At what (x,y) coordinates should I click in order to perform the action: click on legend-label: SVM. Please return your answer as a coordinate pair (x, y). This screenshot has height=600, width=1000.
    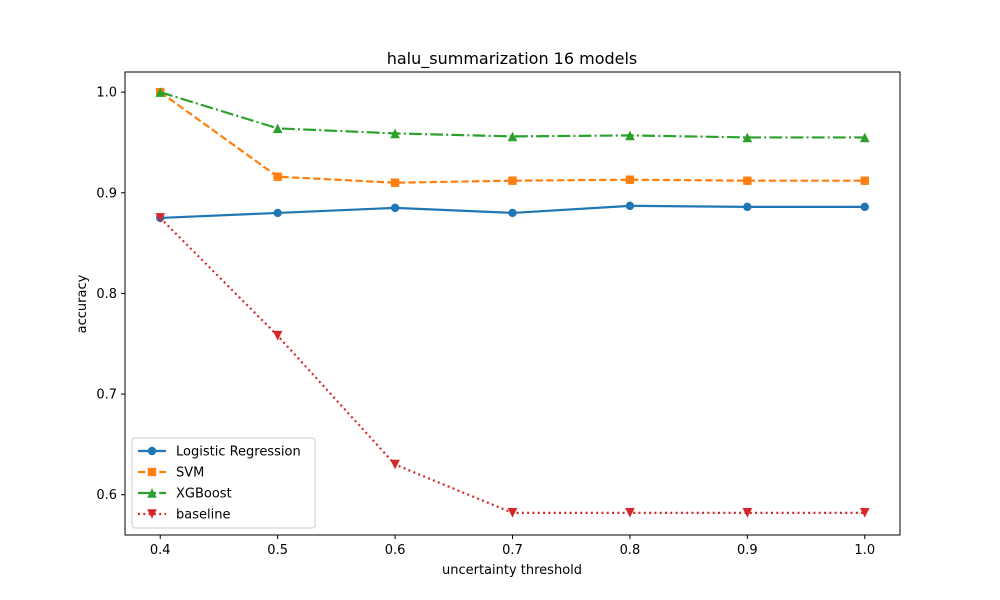
    Looking at the image, I should click on (190, 473).